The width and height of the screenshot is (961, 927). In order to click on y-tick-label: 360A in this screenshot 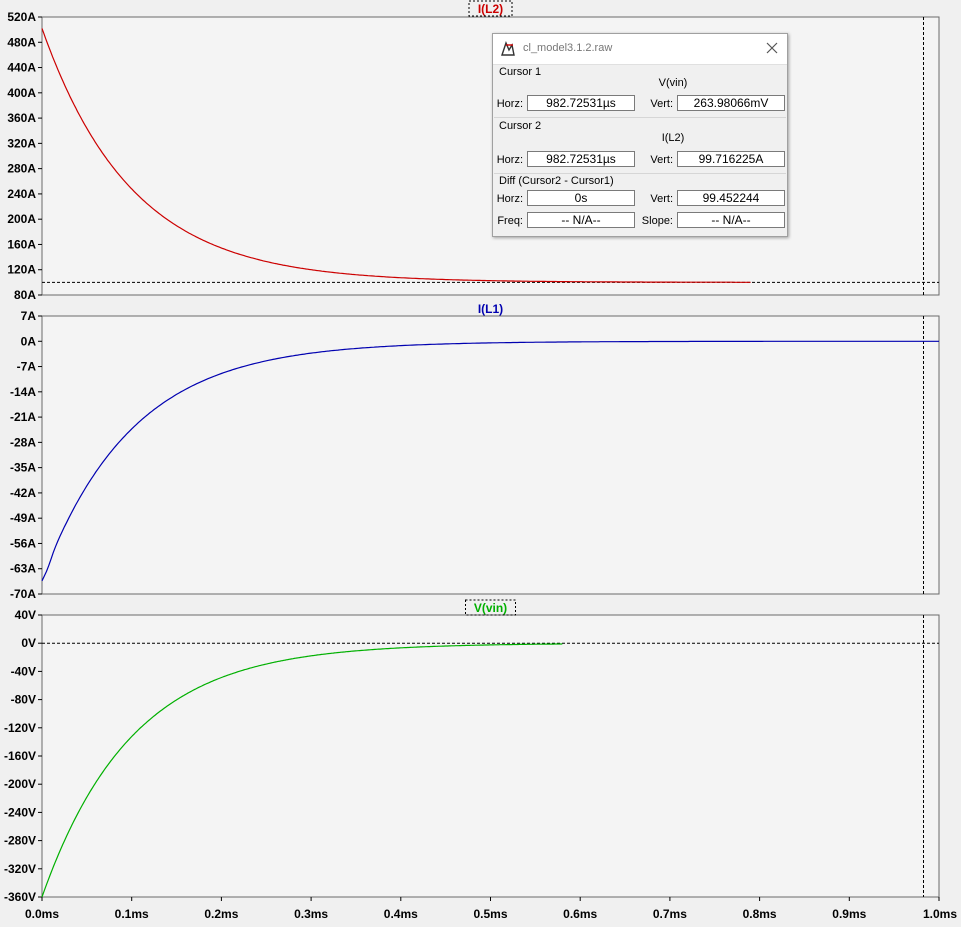, I will do `click(21, 118)`.